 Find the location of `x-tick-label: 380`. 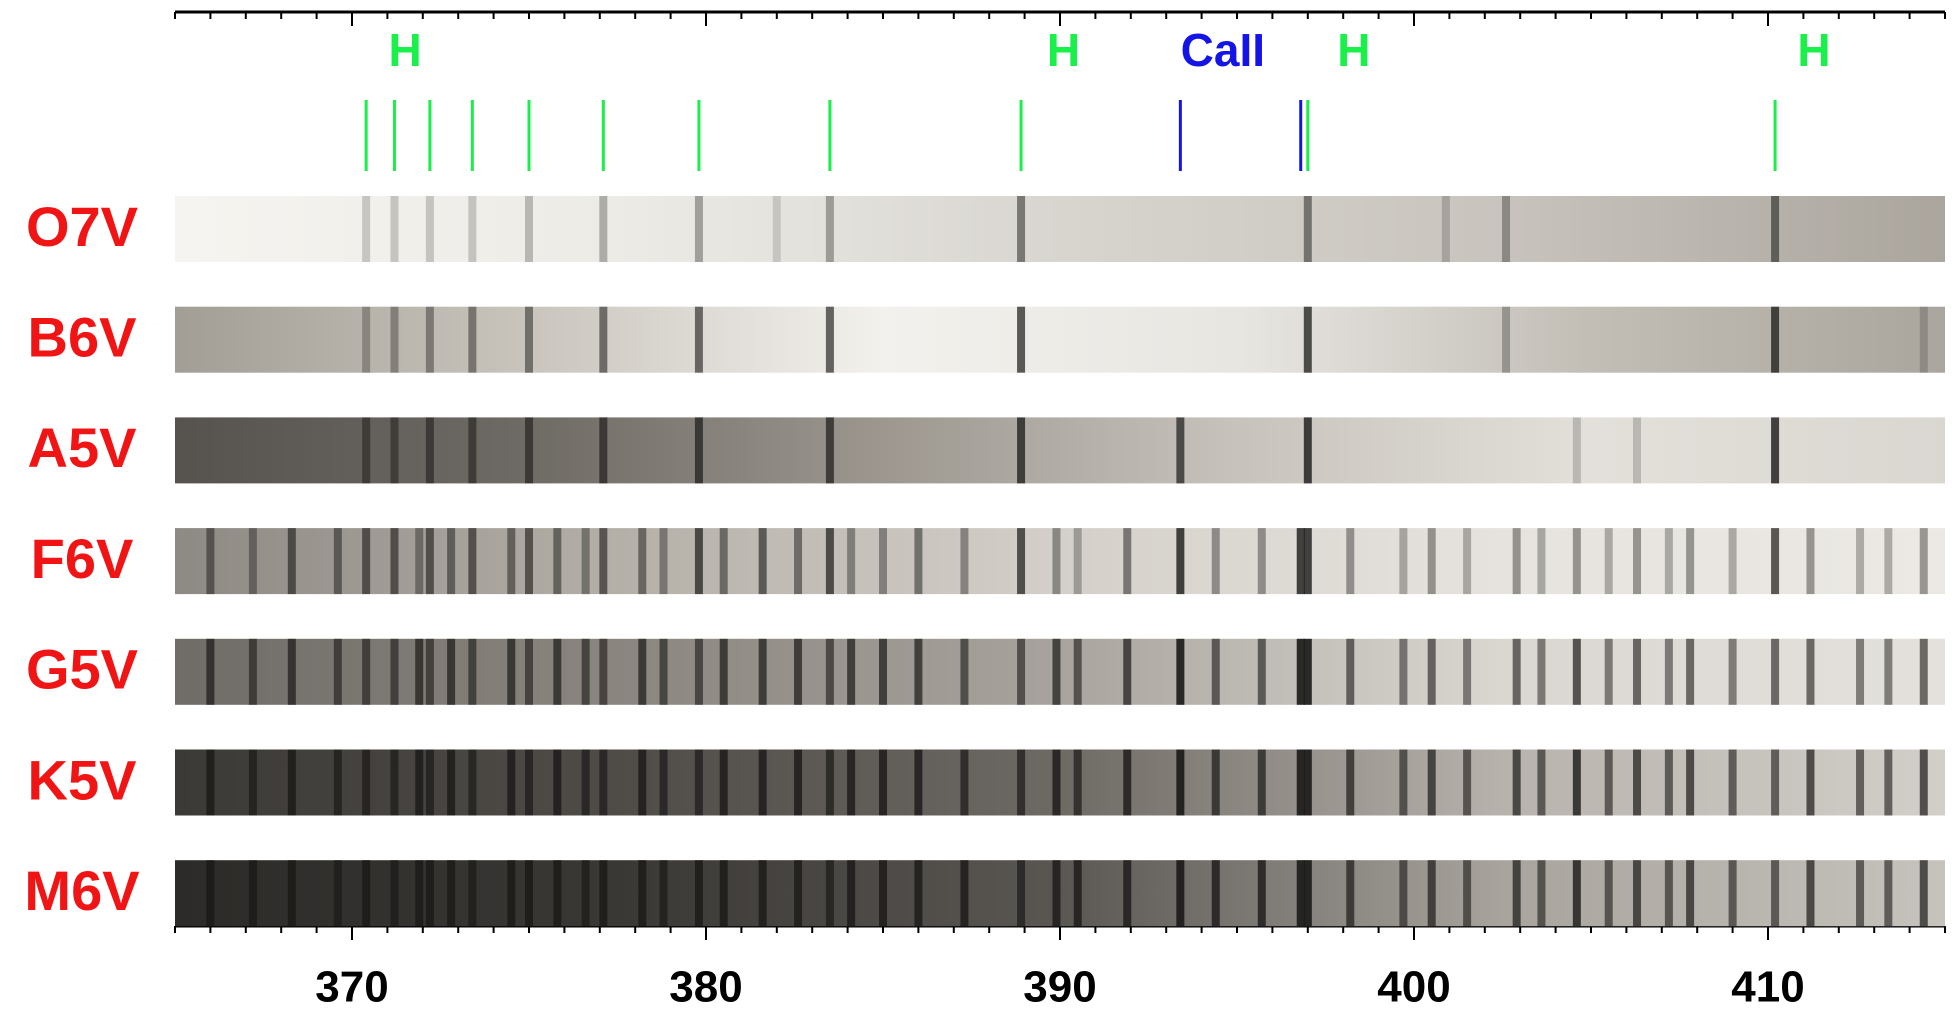

x-tick-label: 380 is located at coordinates (705, 987).